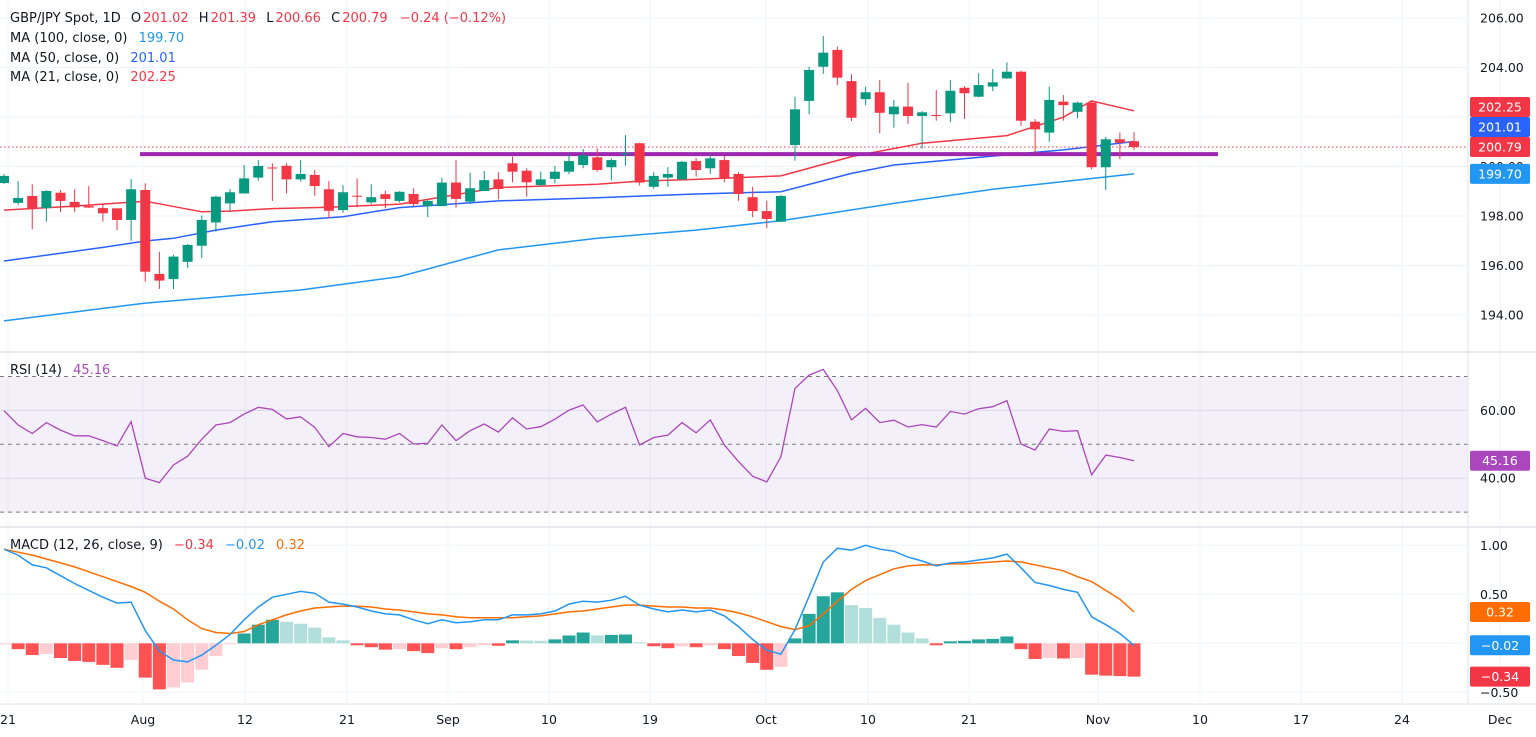  Describe the element at coordinates (756, 719) in the screenshot. I see `time-axis: 21 Aug 12 21 Sep 10 19 Oct 10 21 Nov 10 17 24 Dec` at that location.